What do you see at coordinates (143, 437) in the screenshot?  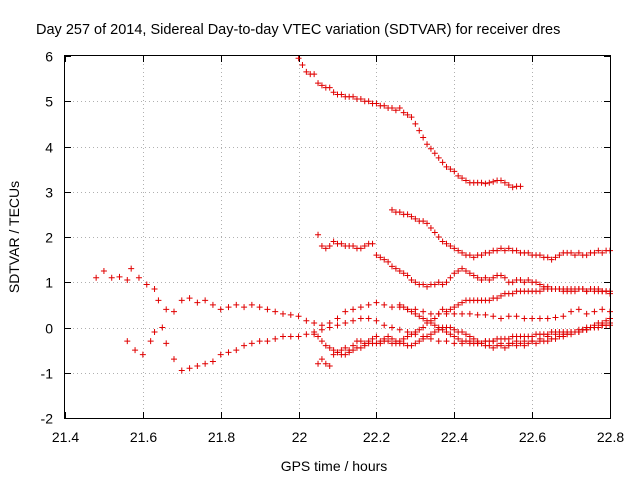 I see `x-tick-label: 21.6` at bounding box center [143, 437].